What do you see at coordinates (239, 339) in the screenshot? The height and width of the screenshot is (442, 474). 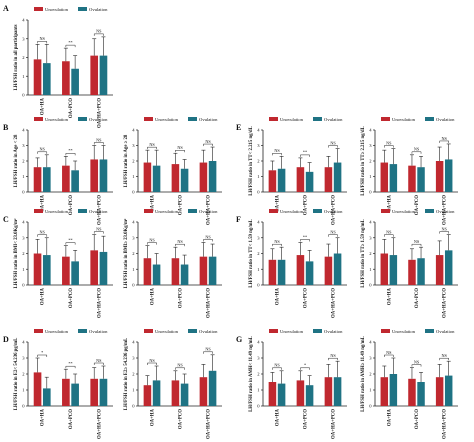 I see `panel-letter: G` at bounding box center [239, 339].